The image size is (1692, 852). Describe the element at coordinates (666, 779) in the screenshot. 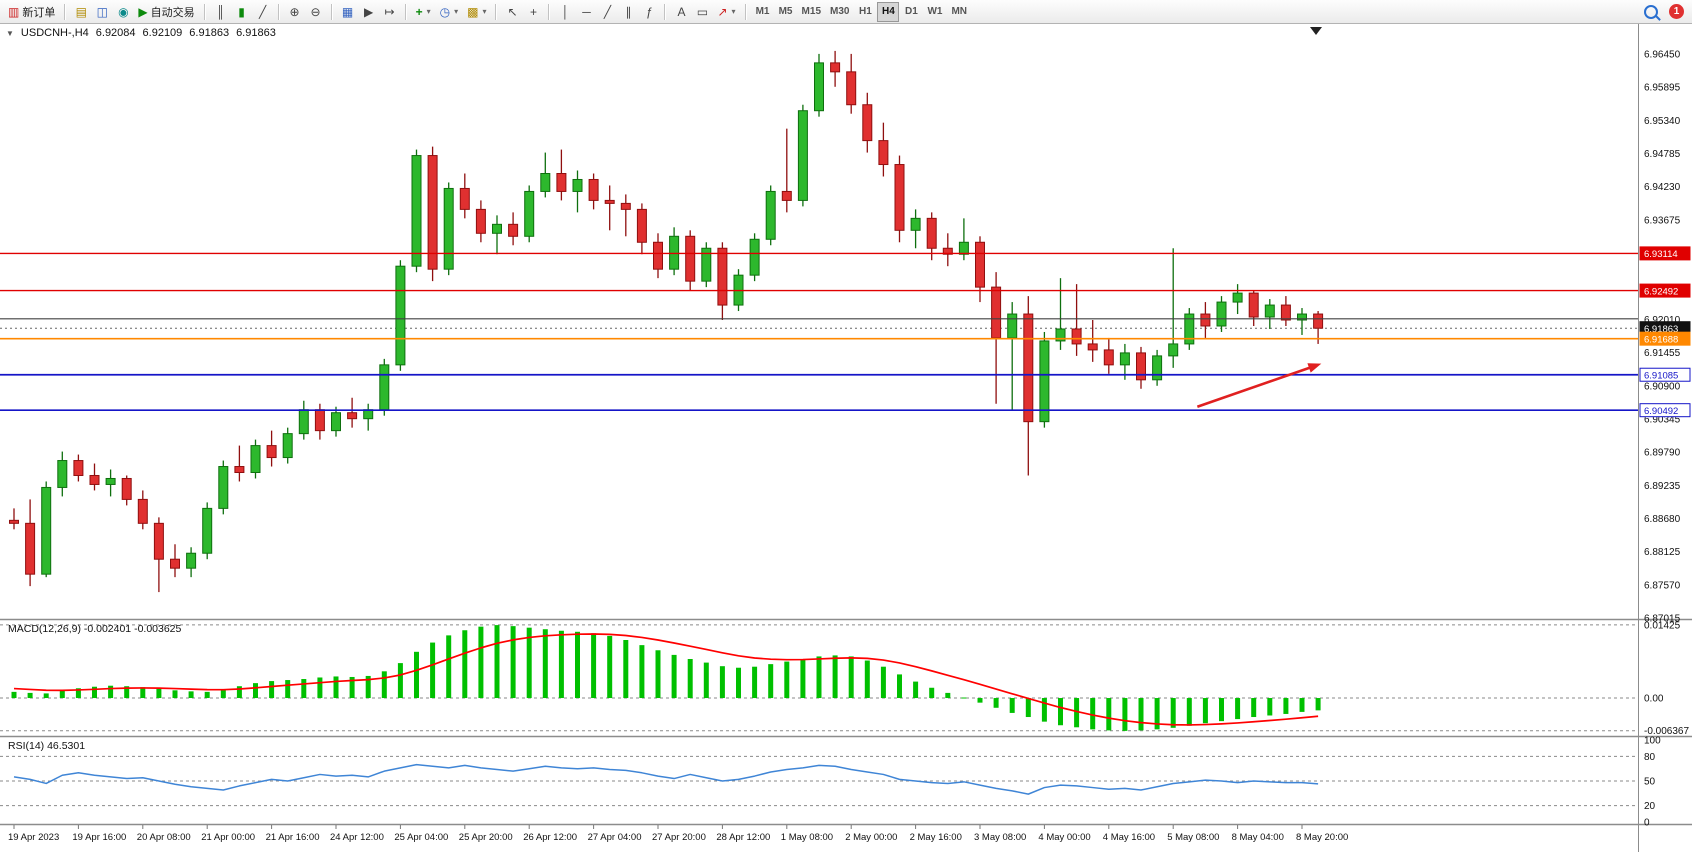

I see `rsi-line` at that location.